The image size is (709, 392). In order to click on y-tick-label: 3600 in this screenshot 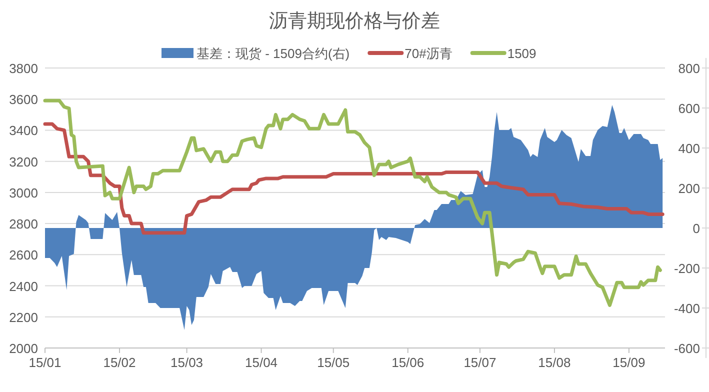, I will do `click(23, 100)`.